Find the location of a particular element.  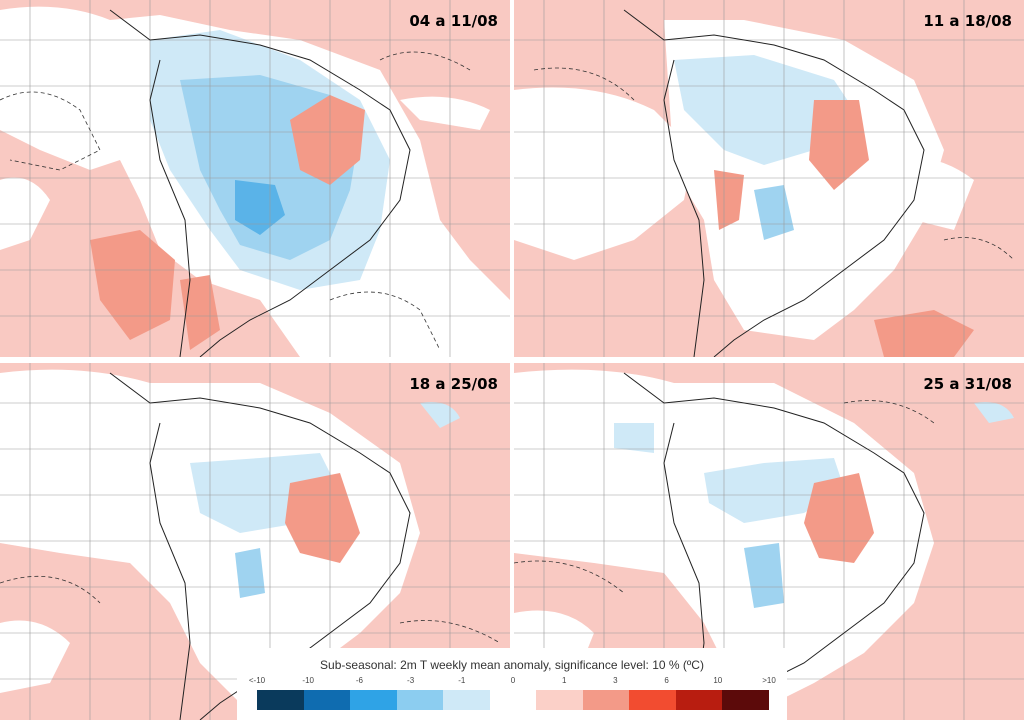

panel-date-label: 18 a 25/08 is located at coordinates (453, 384).